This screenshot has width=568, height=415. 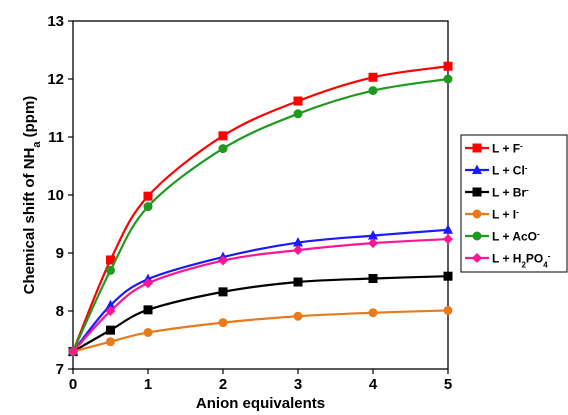 What do you see at coordinates (223, 384) in the screenshot?
I see `x-tick-label: 2` at bounding box center [223, 384].